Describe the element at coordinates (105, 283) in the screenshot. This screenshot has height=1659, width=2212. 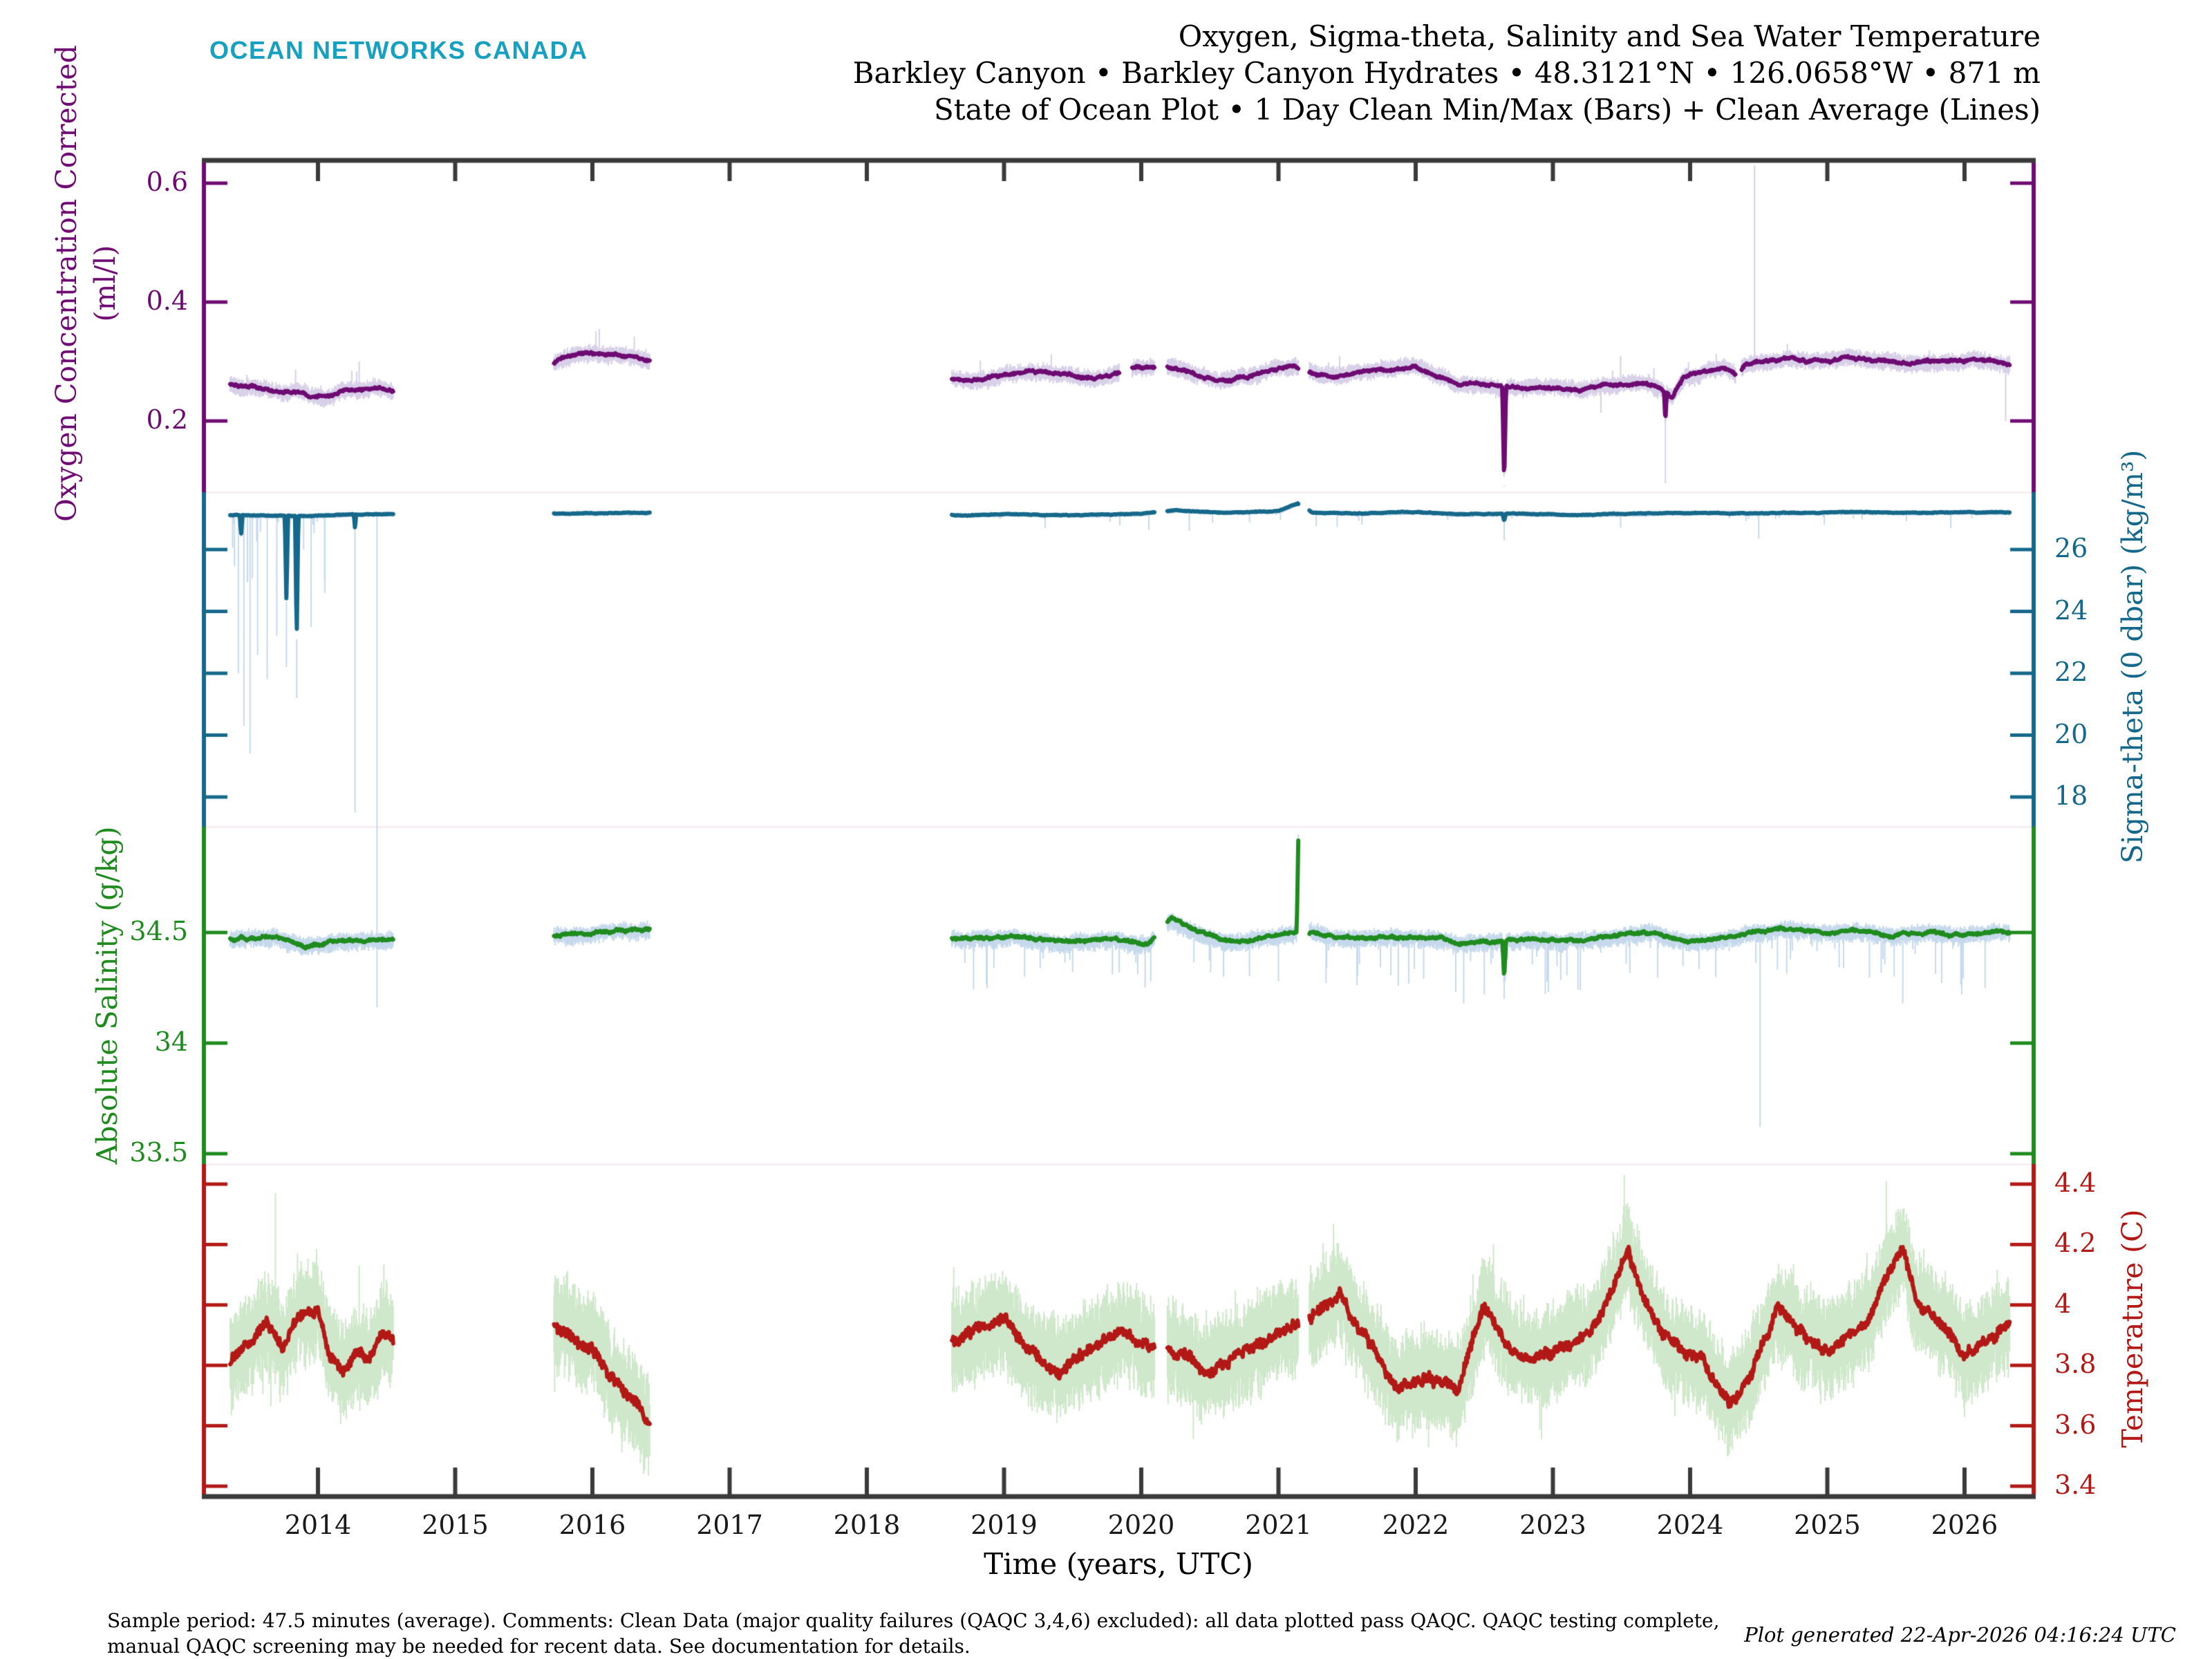
I see `axis-title-oxygen-units: (ml/l)` at that location.